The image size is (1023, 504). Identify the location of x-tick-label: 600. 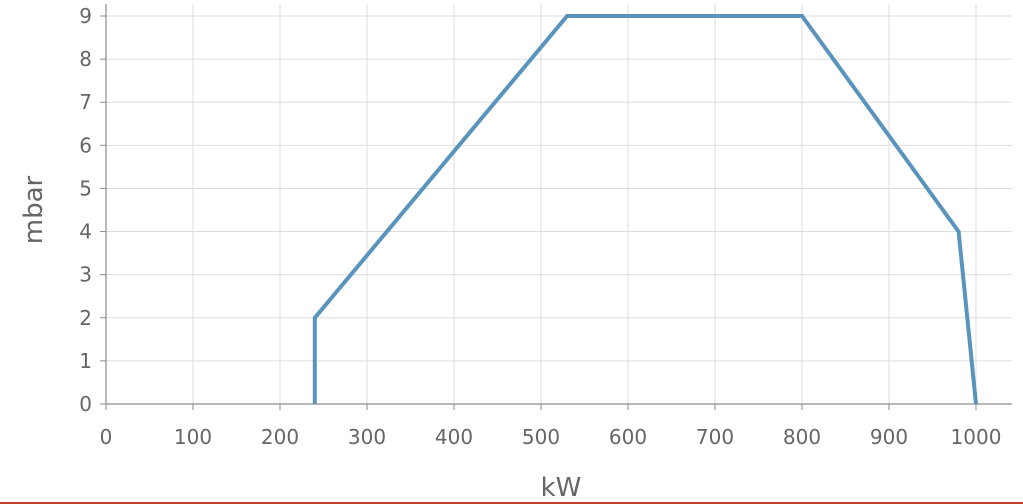
(628, 437).